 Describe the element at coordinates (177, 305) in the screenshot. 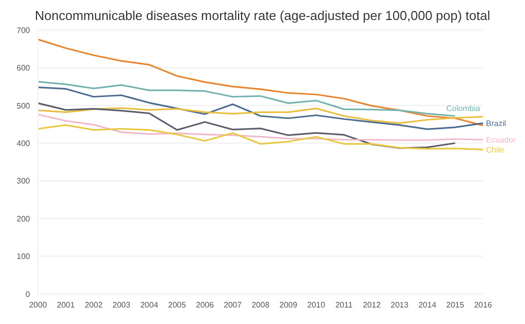

I see `x-tick-label: 2005` at that location.